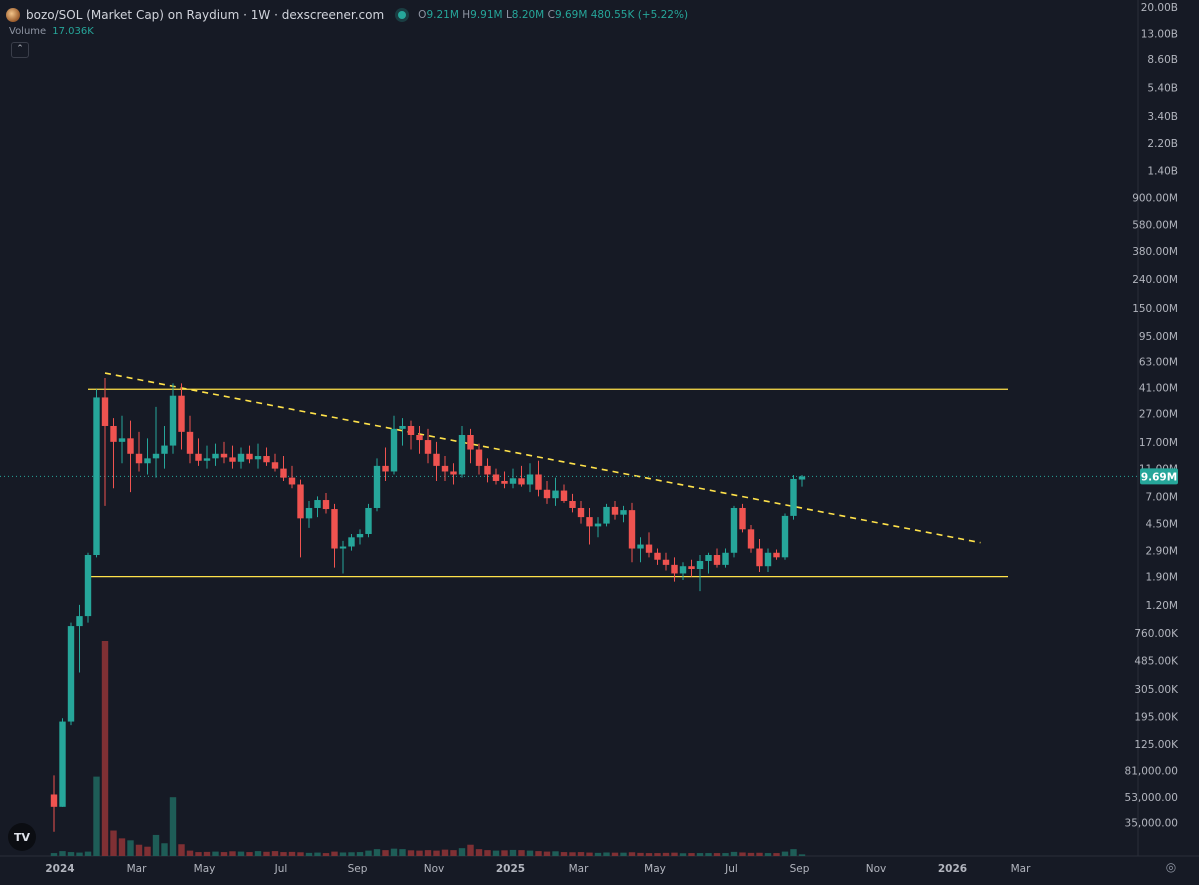 The width and height of the screenshot is (1199, 885). Describe the element at coordinates (528, 15) in the screenshot. I see `low-value: 8.20M` at that location.